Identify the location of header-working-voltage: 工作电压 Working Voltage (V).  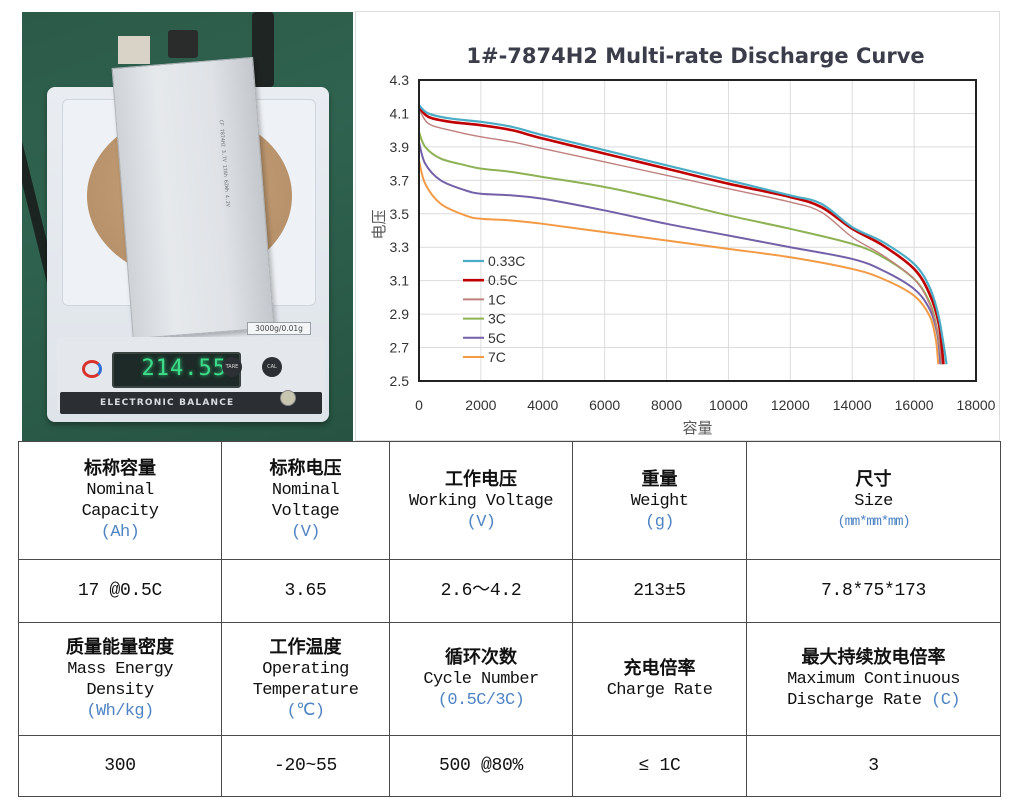
(481, 500).